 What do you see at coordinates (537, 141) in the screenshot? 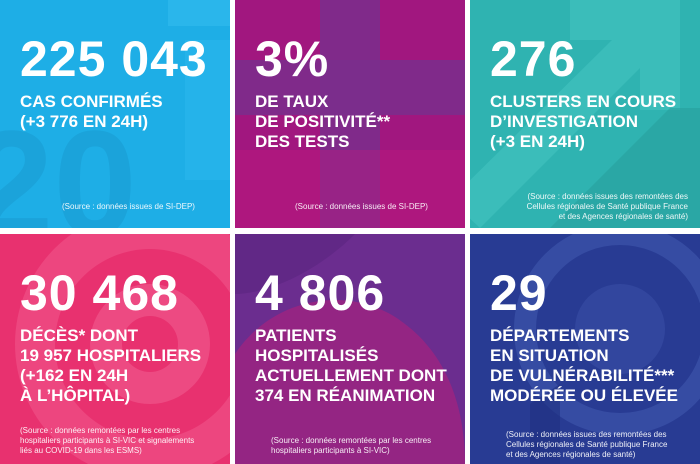
I see `label-line: (+3 EN 24H)` at bounding box center [537, 141].